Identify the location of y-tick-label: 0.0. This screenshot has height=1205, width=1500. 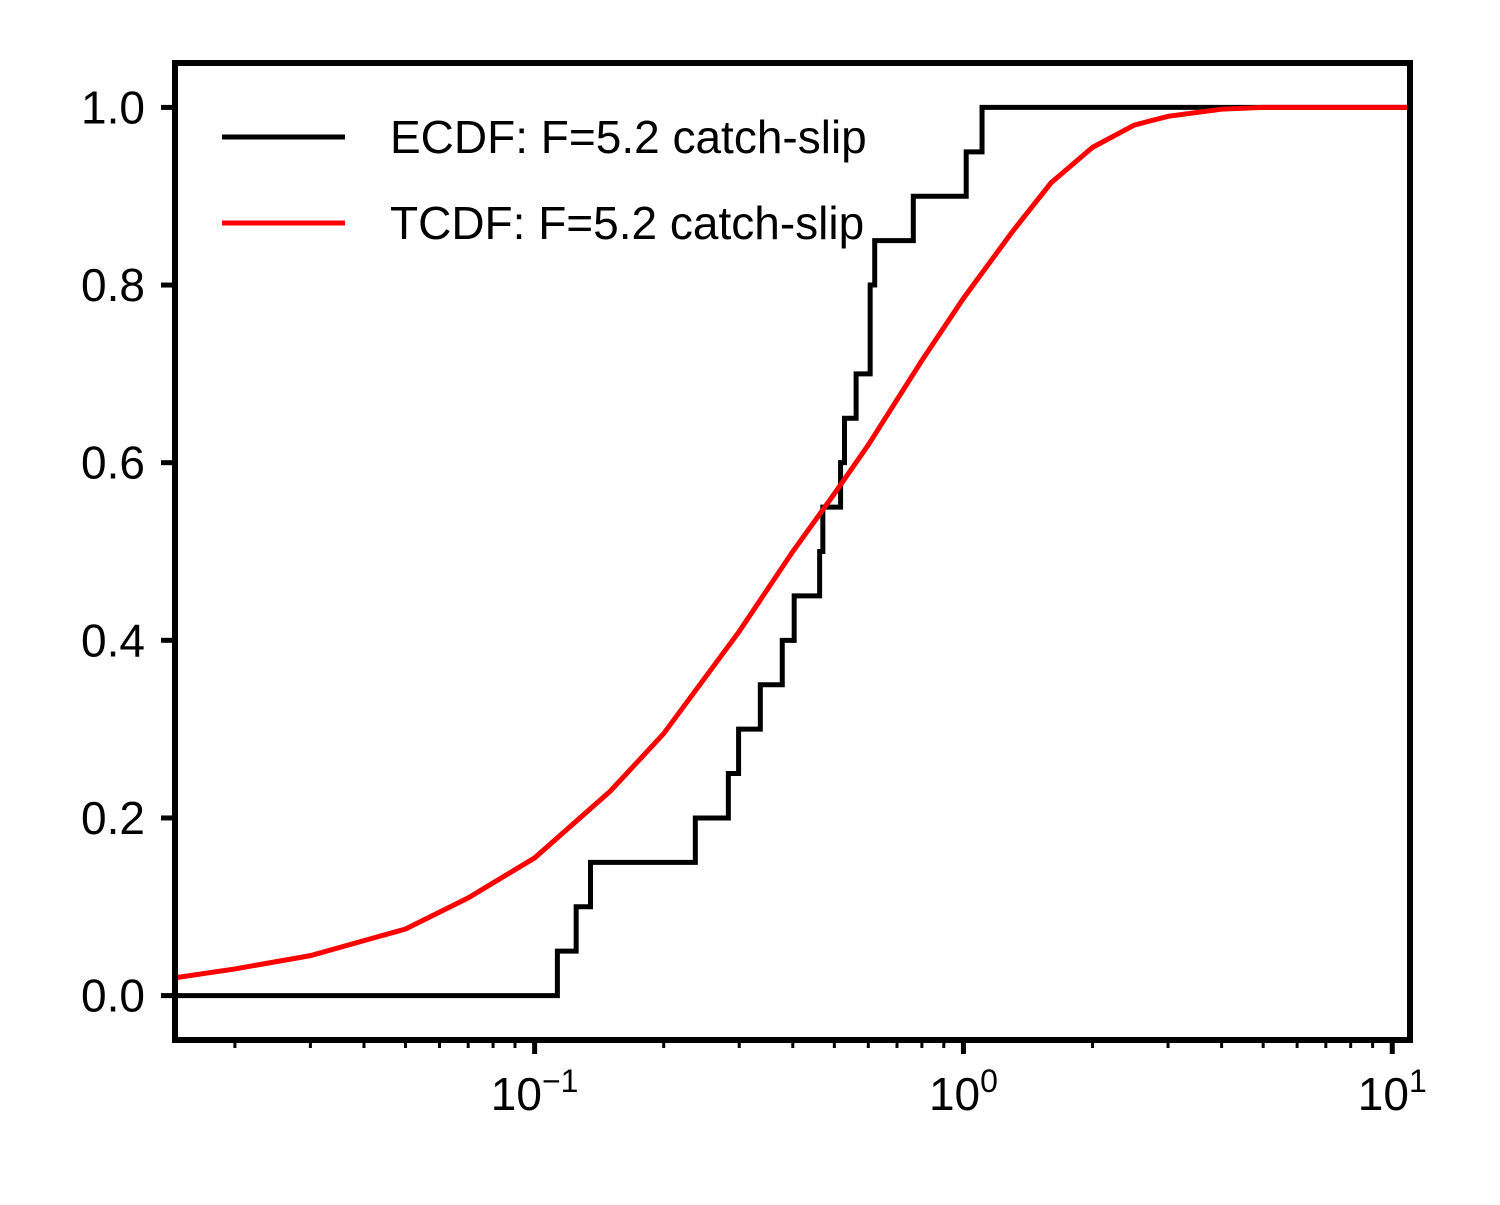
(113, 996).